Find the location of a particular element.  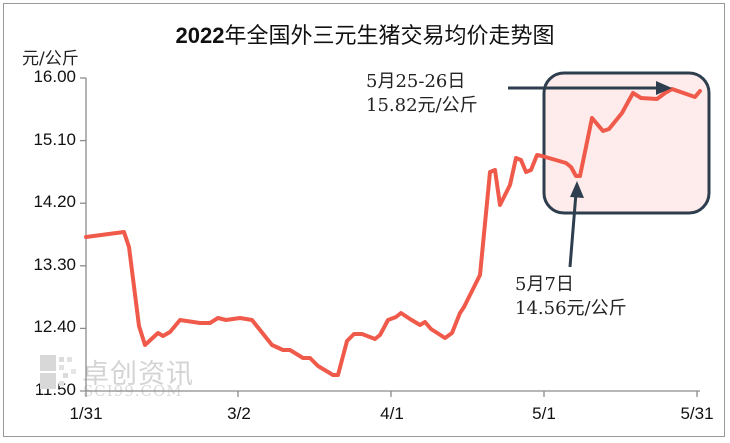

annotation-arrow-top is located at coordinates (590, 88).